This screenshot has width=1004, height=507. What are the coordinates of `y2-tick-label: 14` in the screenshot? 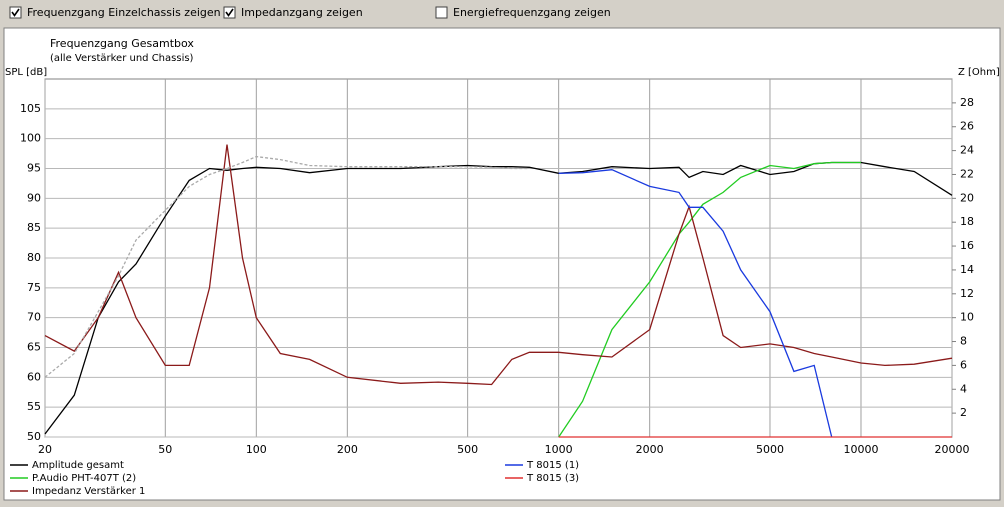 It's located at (967, 269).